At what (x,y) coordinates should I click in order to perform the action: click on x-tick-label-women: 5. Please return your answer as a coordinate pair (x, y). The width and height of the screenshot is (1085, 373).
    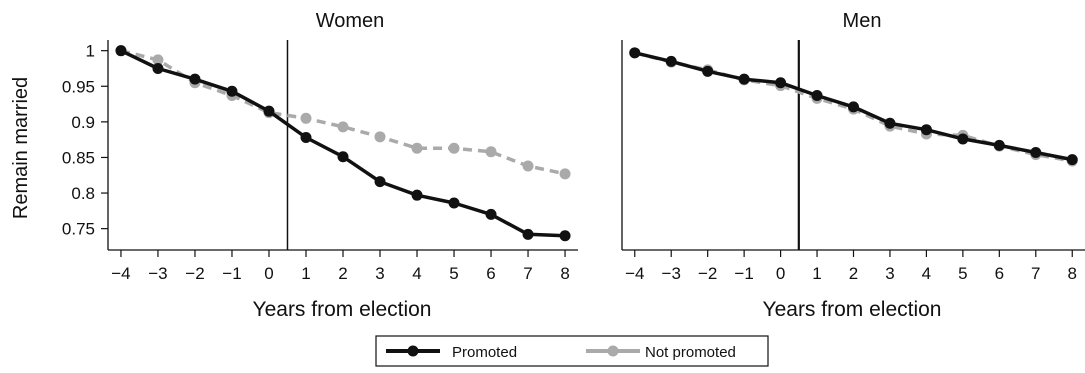
    Looking at the image, I should click on (453, 273).